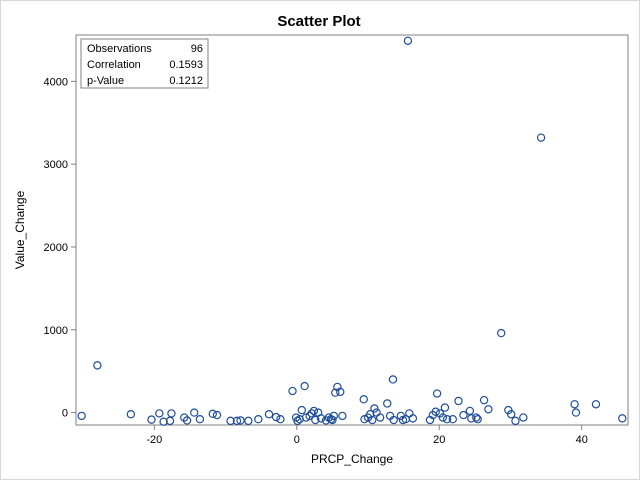 Image resolution: width=640 pixels, height=480 pixels. I want to click on stat-value: 0.1593, so click(186, 65).